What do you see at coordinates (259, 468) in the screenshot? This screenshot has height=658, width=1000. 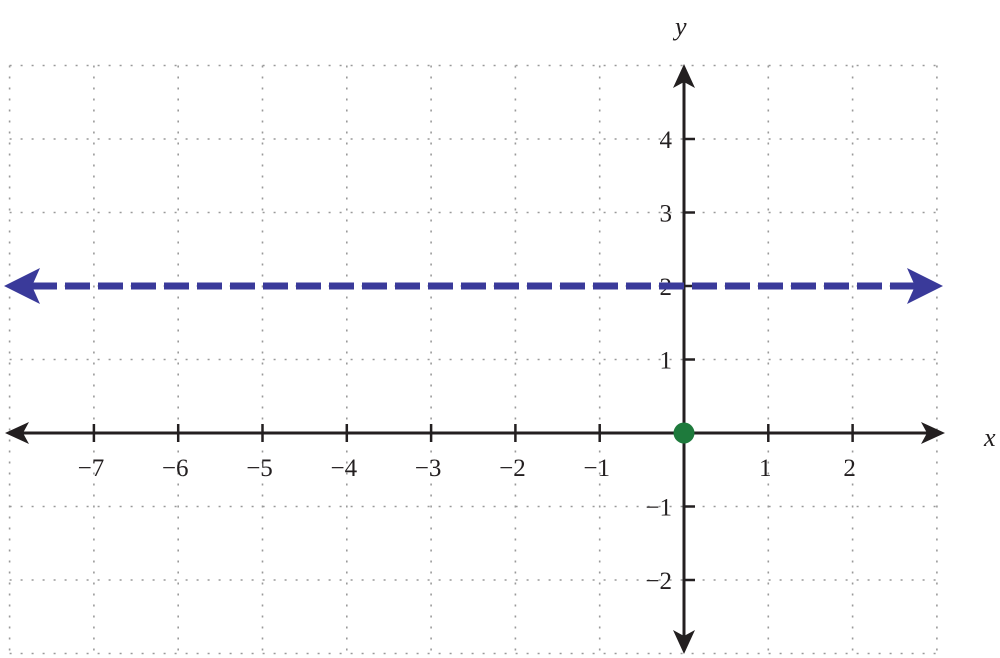 I see `x-tick-label: −5` at bounding box center [259, 468].